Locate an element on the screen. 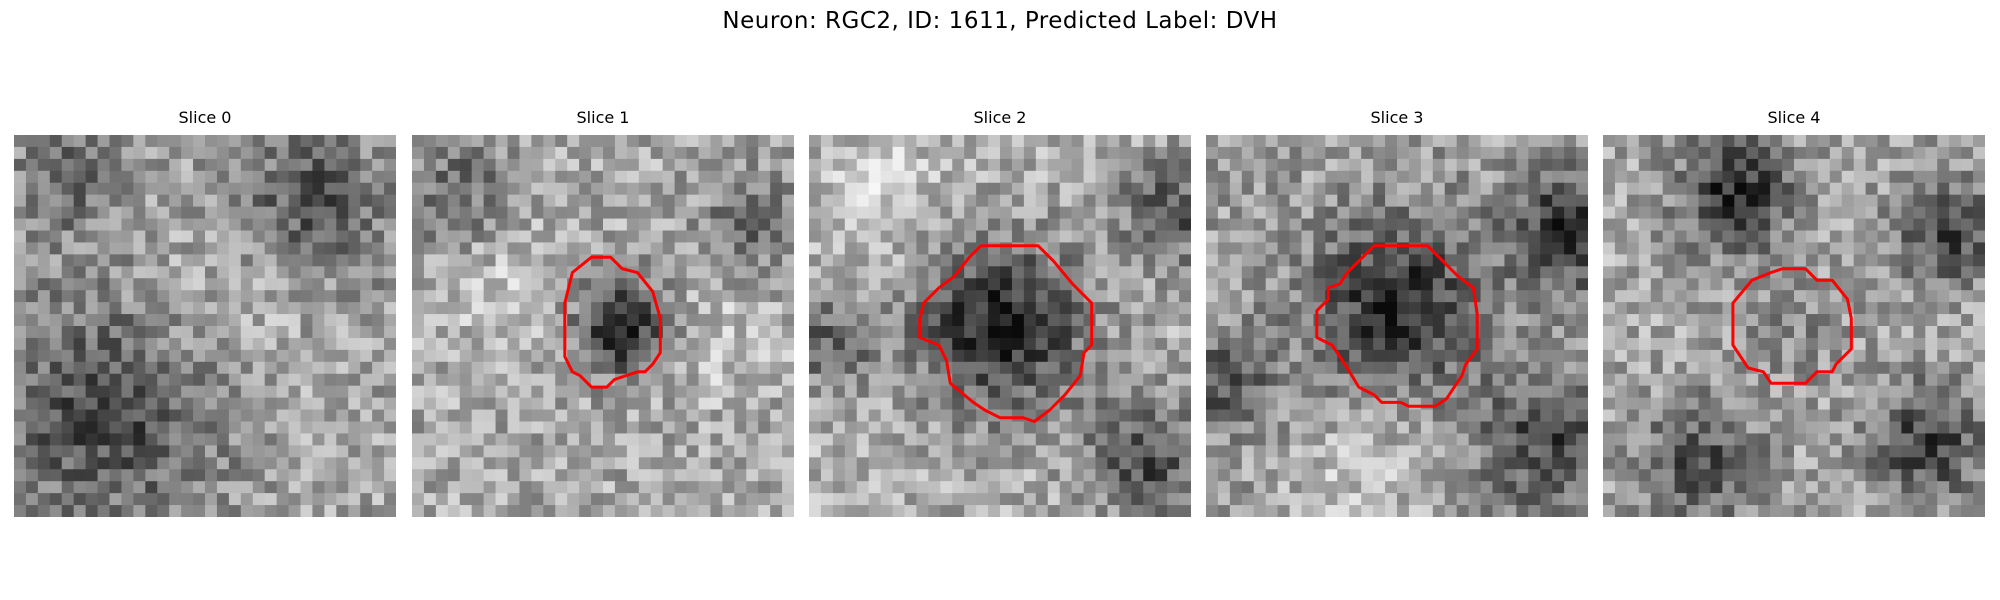  slice-title-0: Slice 0 is located at coordinates (205, 117).